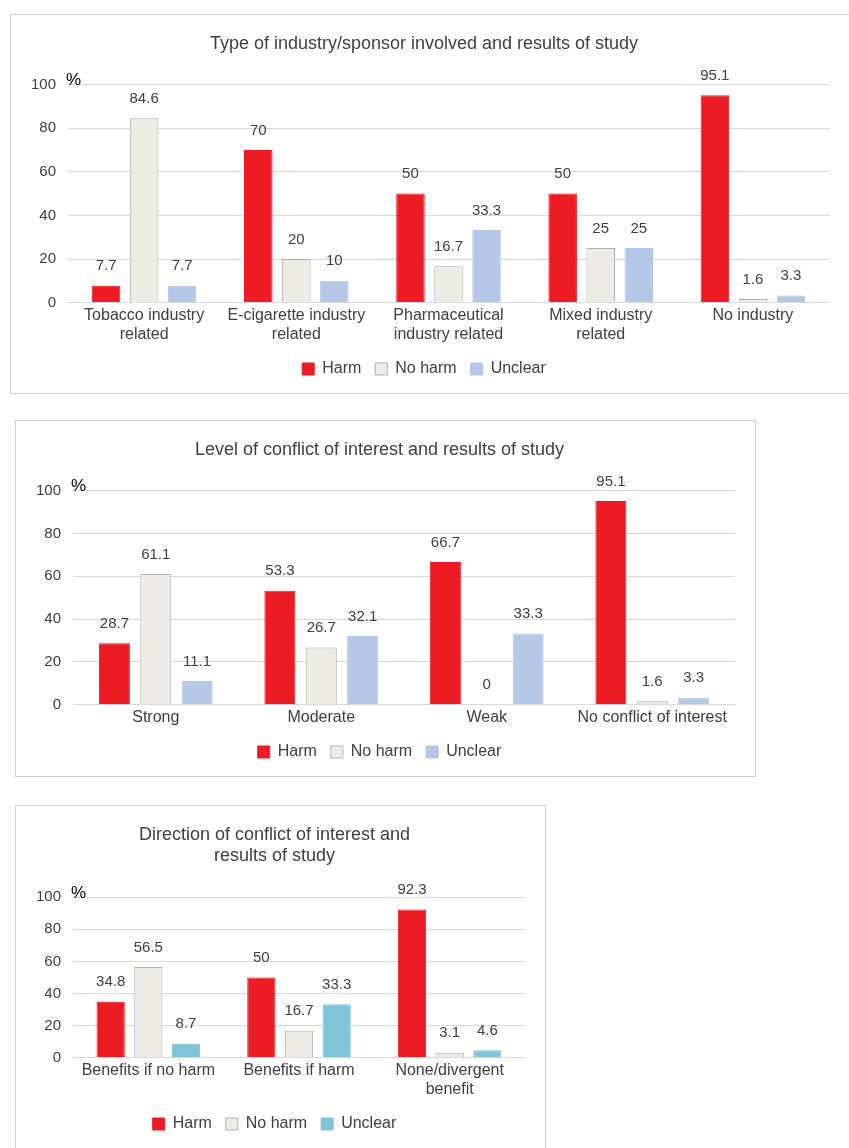 This screenshot has width=849, height=1148. I want to click on data-label: 3.1, so click(450, 1032).